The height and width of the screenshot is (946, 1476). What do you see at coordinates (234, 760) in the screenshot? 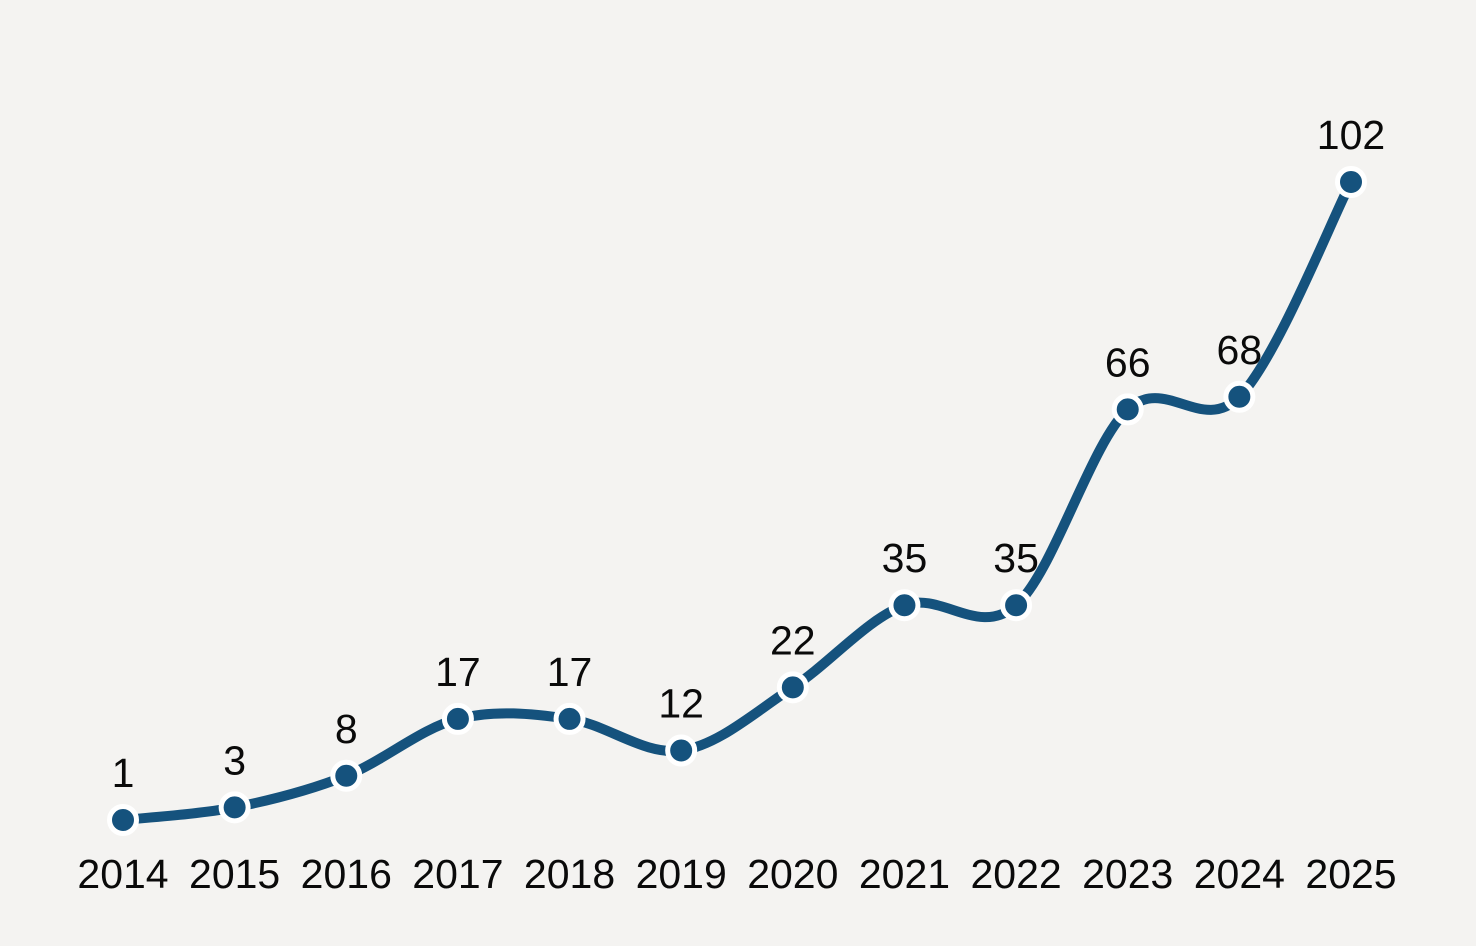
I see `value-label-2015: 3` at bounding box center [234, 760].